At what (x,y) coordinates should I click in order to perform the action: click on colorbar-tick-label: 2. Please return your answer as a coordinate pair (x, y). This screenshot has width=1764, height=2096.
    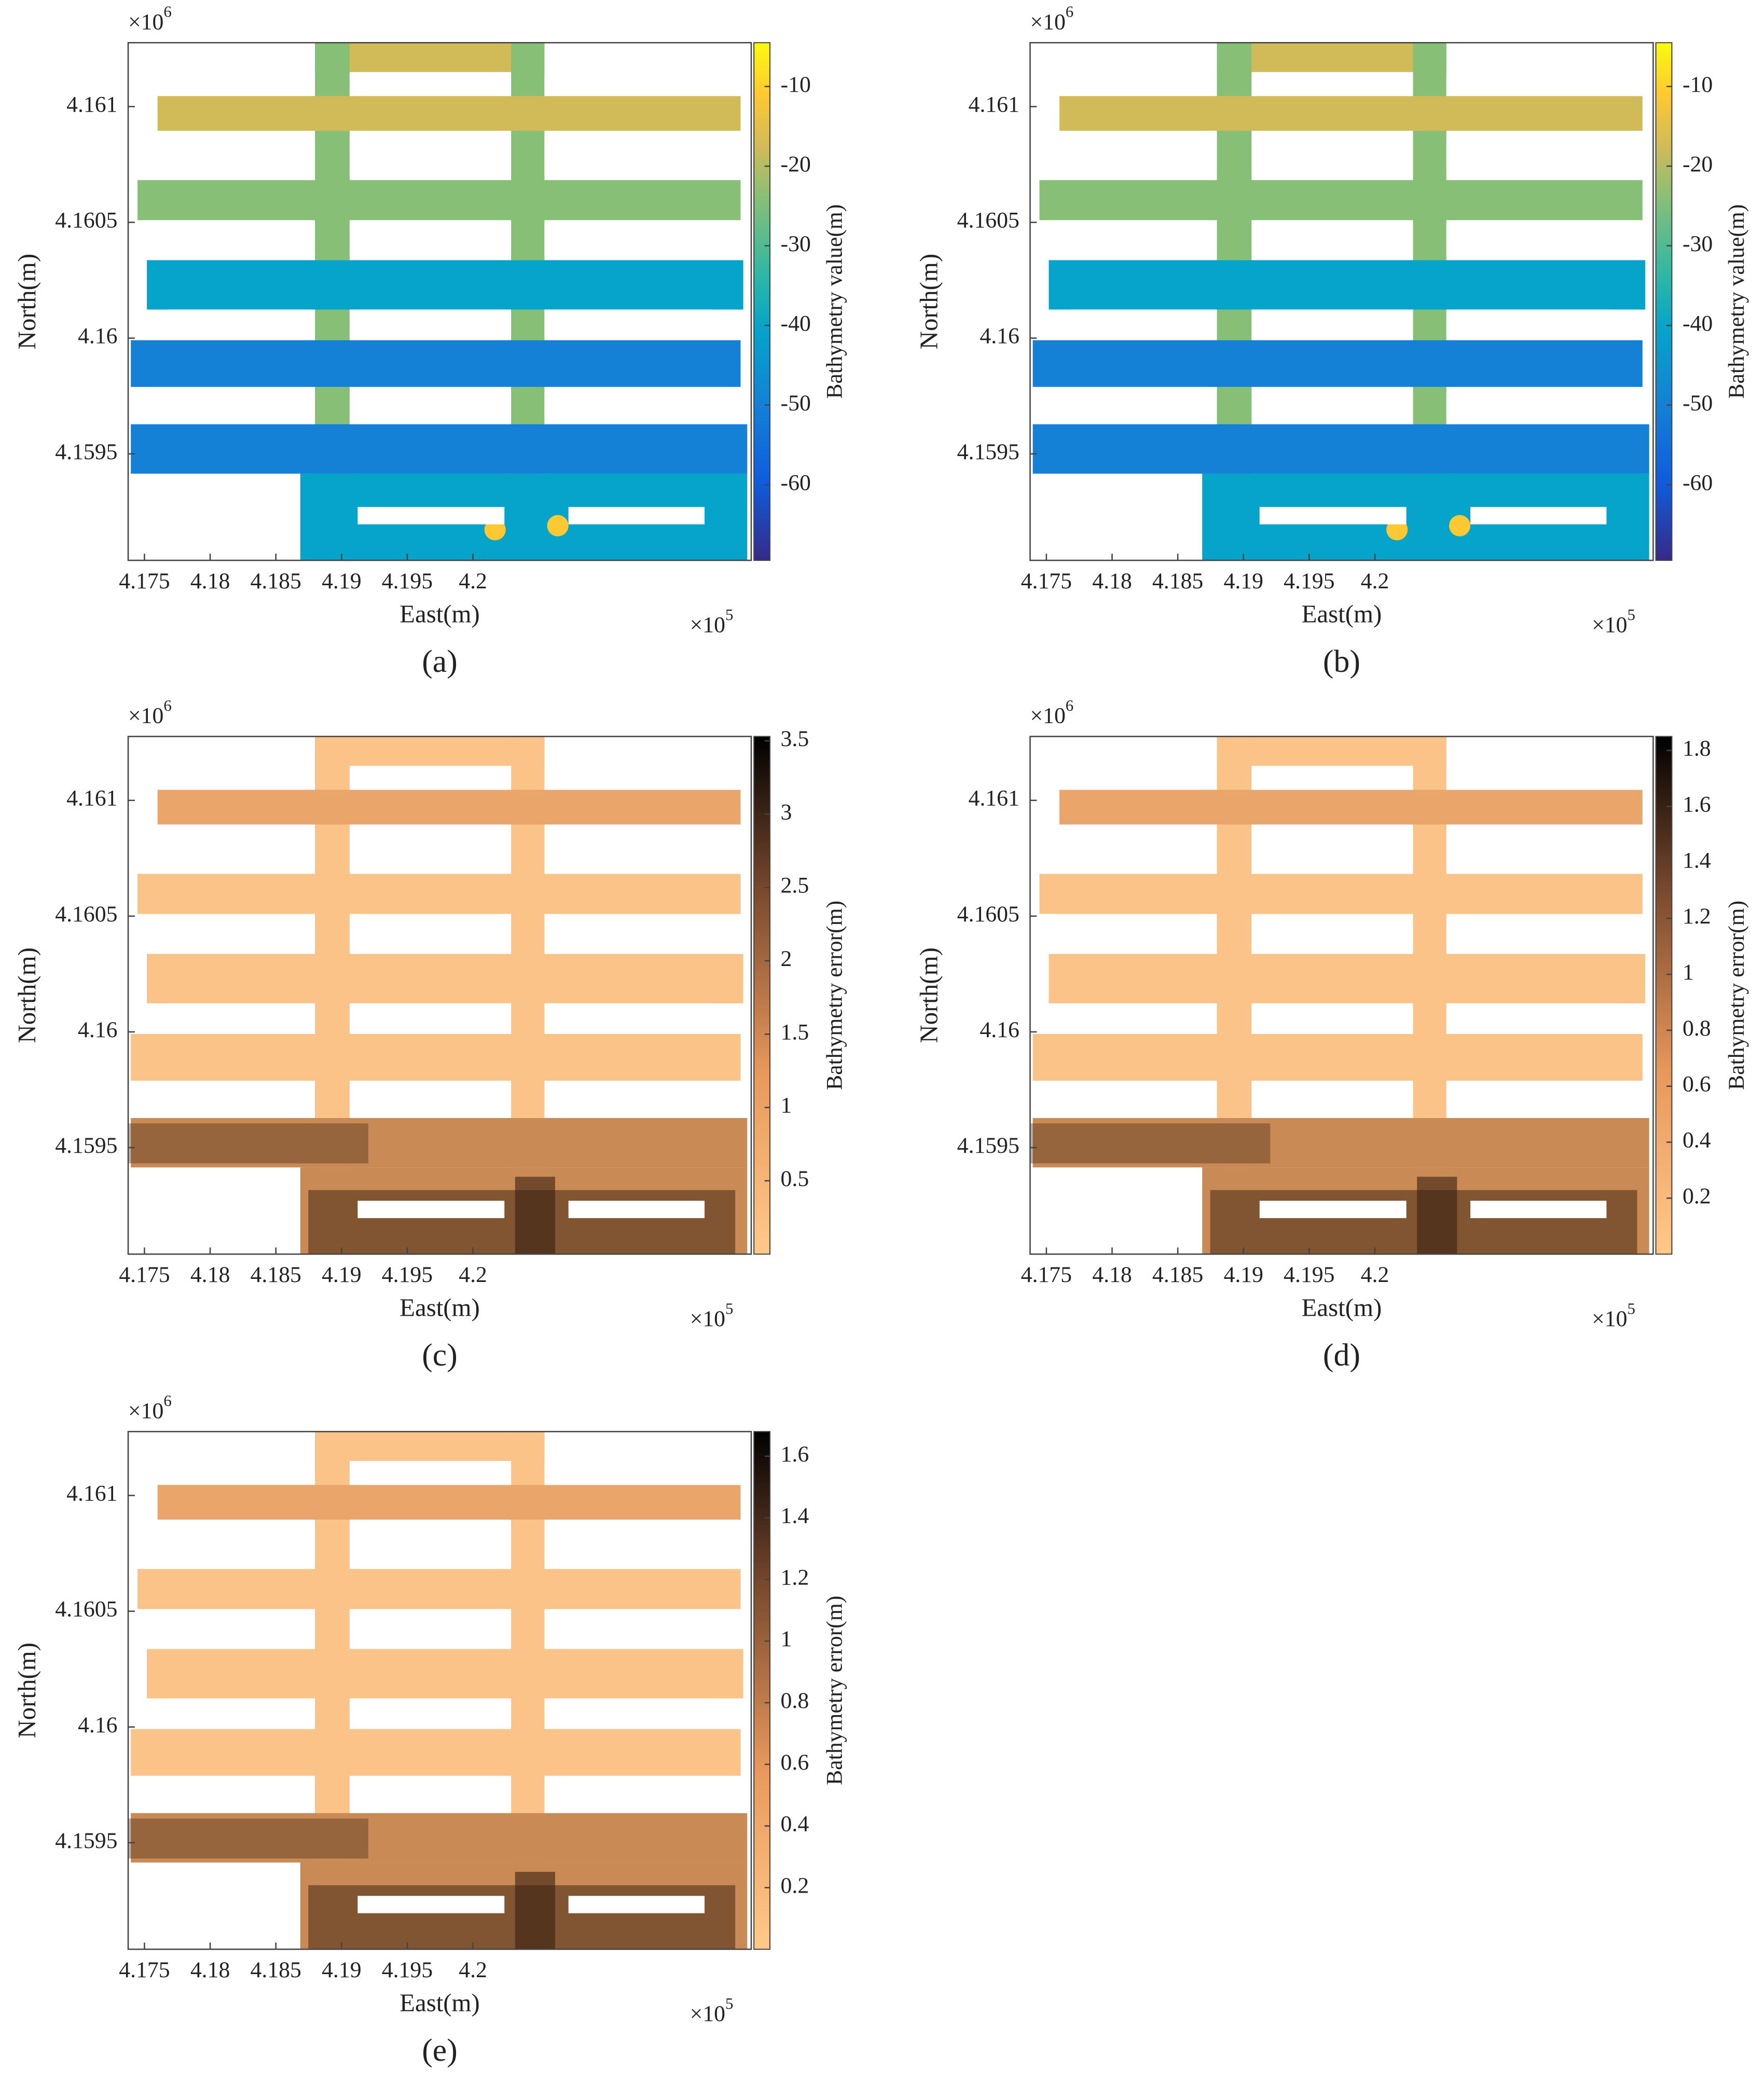
    Looking at the image, I should click on (786, 958).